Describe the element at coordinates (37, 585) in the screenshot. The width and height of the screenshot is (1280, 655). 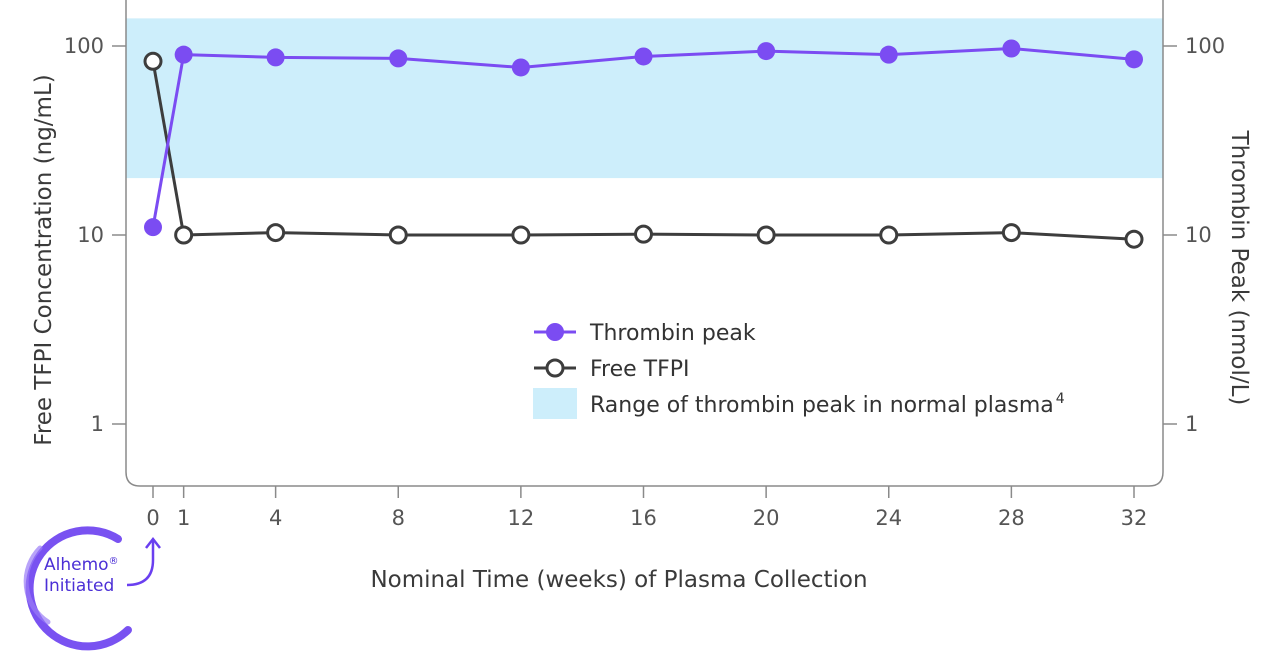
I see `logo-swoosh-inner` at that location.